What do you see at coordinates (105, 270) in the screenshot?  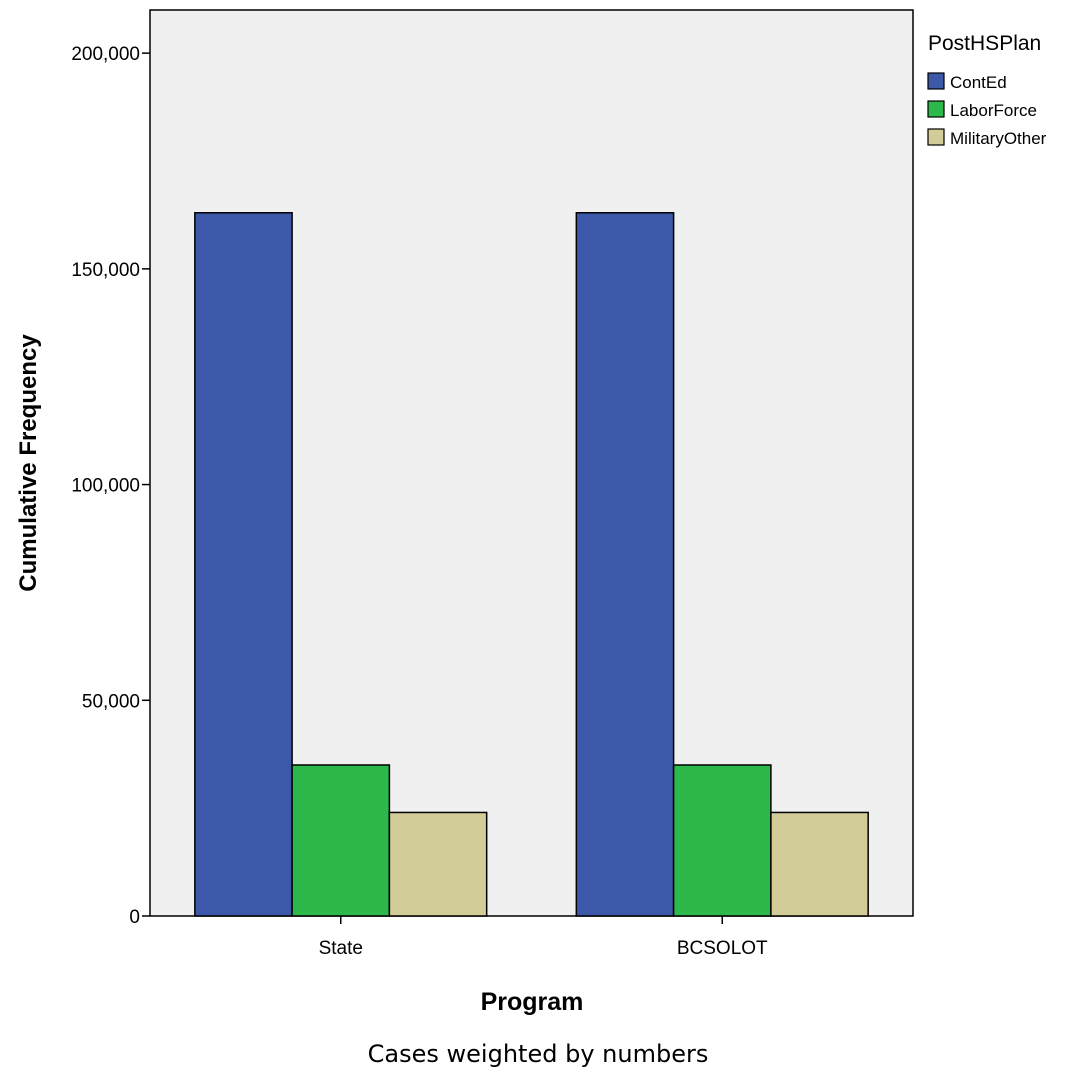 I see `y-tick-label: 150,000` at bounding box center [105, 270].